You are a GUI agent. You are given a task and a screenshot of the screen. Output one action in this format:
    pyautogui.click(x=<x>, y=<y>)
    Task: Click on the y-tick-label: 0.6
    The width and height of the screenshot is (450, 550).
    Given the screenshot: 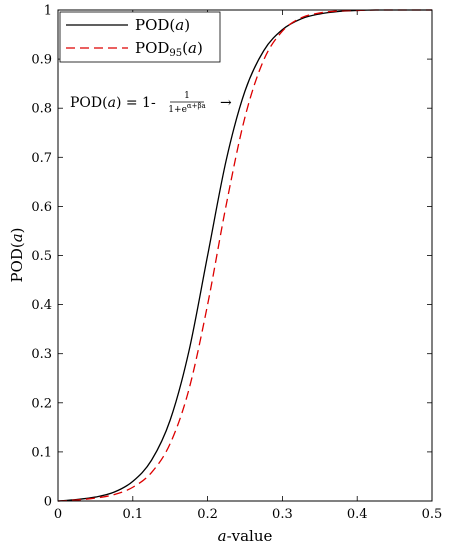 What is the action you would take?
    pyautogui.click(x=41, y=207)
    